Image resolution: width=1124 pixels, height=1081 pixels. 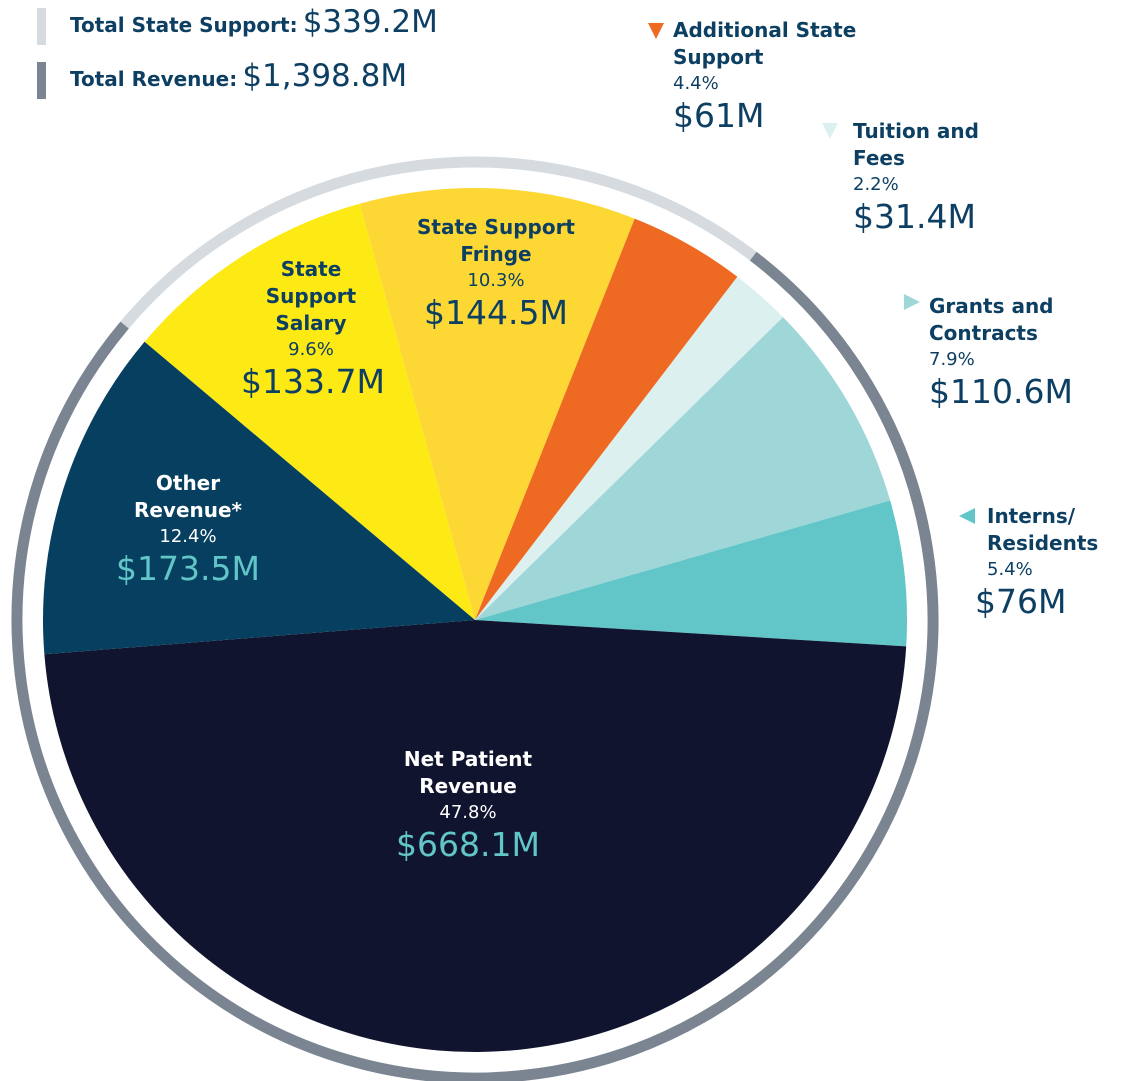 I want to click on state-support-ring, so click(x=438, y=242).